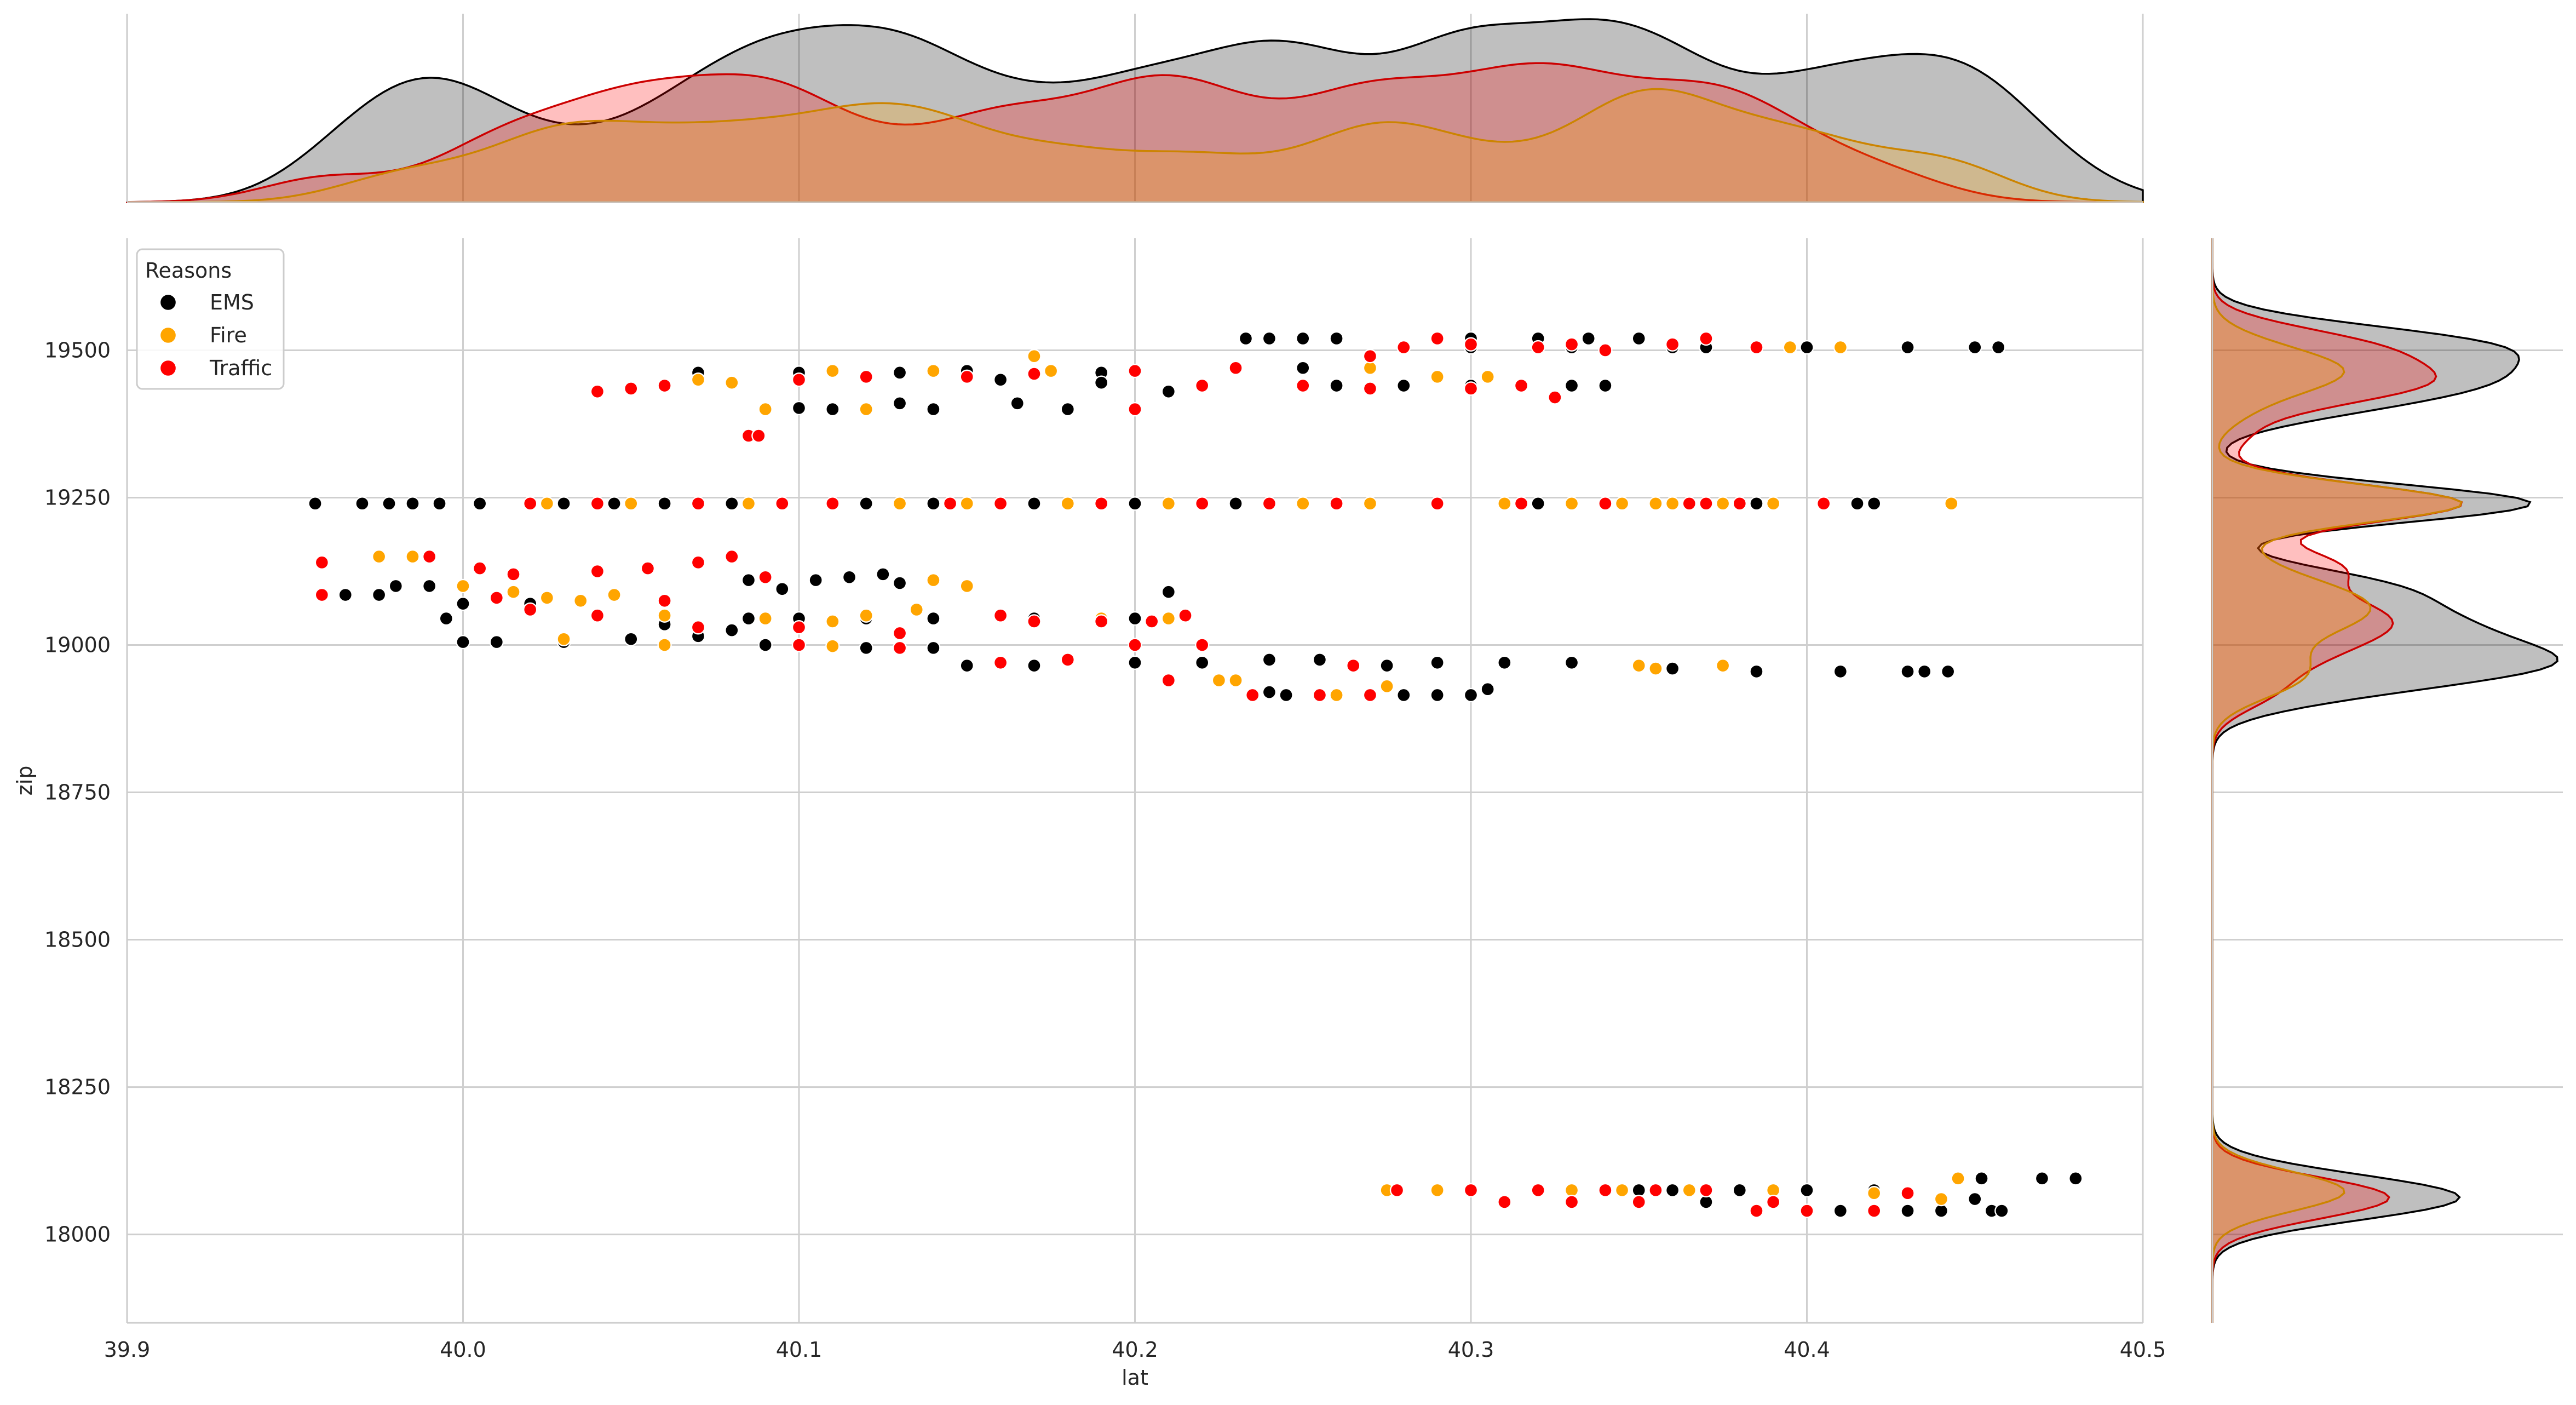  I want to click on legend-marker-traffic, so click(168, 368).